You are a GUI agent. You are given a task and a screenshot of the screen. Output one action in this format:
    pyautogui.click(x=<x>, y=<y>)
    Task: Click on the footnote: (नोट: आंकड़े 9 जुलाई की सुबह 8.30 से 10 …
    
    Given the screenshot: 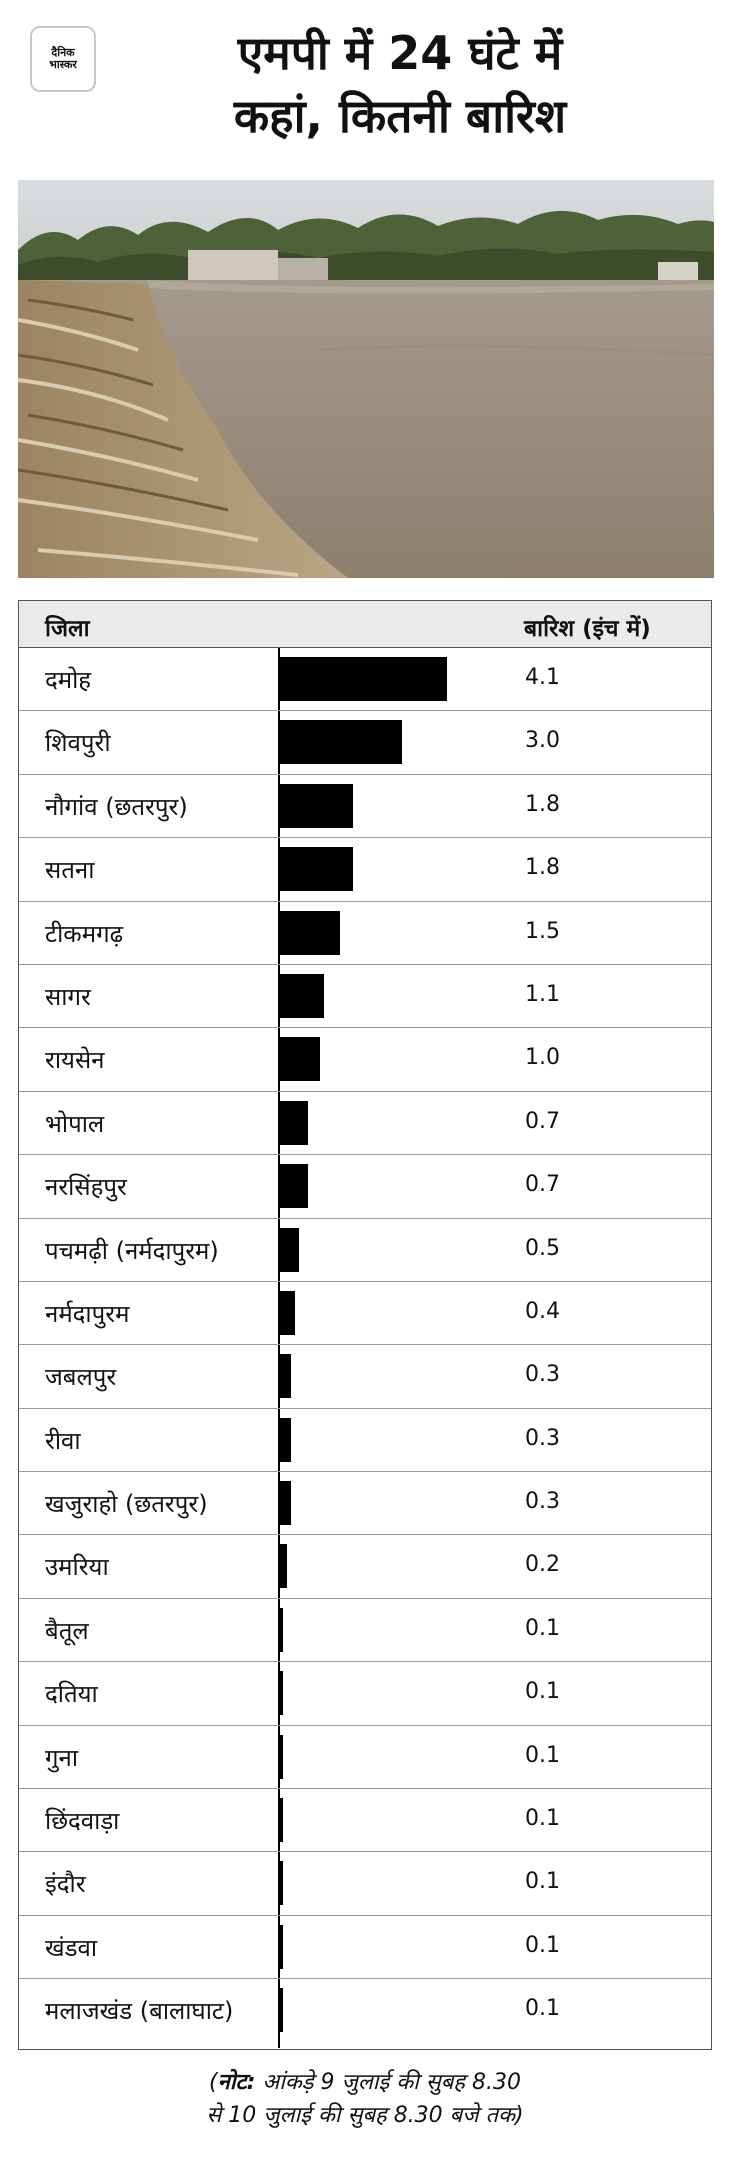 What is the action you would take?
    pyautogui.click(x=365, y=2099)
    